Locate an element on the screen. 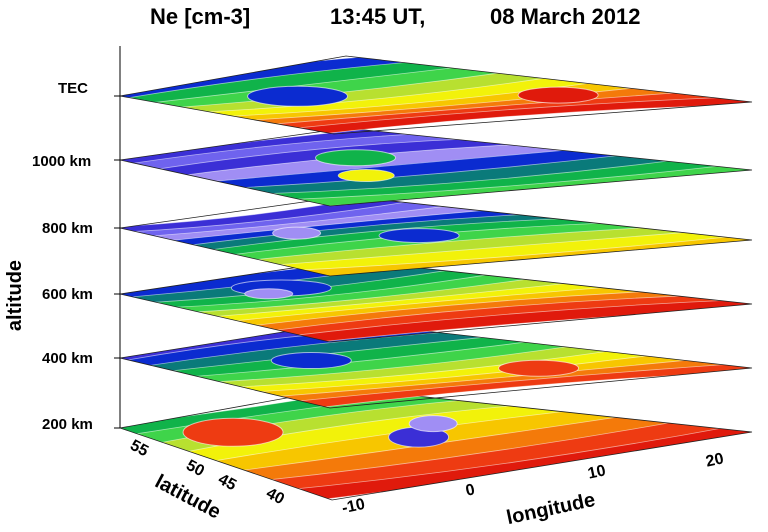 This screenshot has height=532, width=768. layer-600km is located at coordinates (436, 301).